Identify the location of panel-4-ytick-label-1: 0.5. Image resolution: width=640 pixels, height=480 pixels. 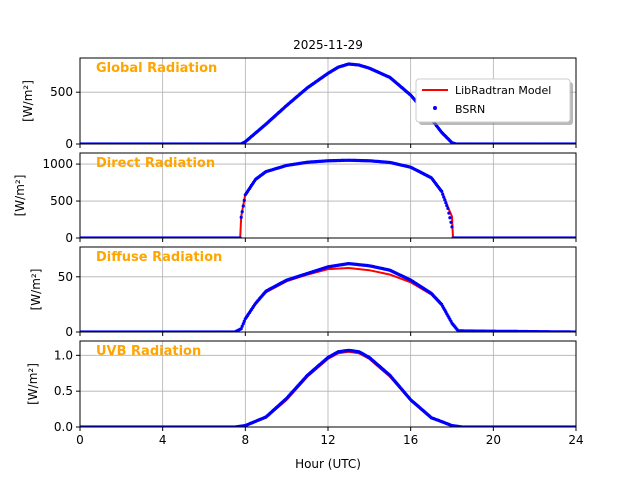
(63, 391).